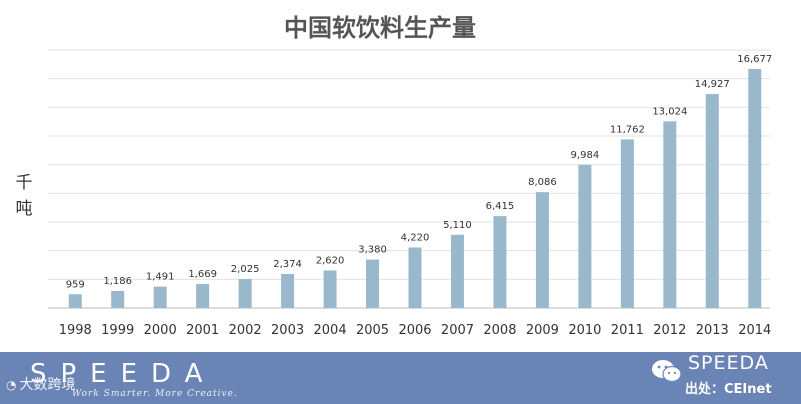 This screenshot has width=801, height=404. Describe the element at coordinates (330, 260) in the screenshot. I see `value-label: 2,620` at that location.